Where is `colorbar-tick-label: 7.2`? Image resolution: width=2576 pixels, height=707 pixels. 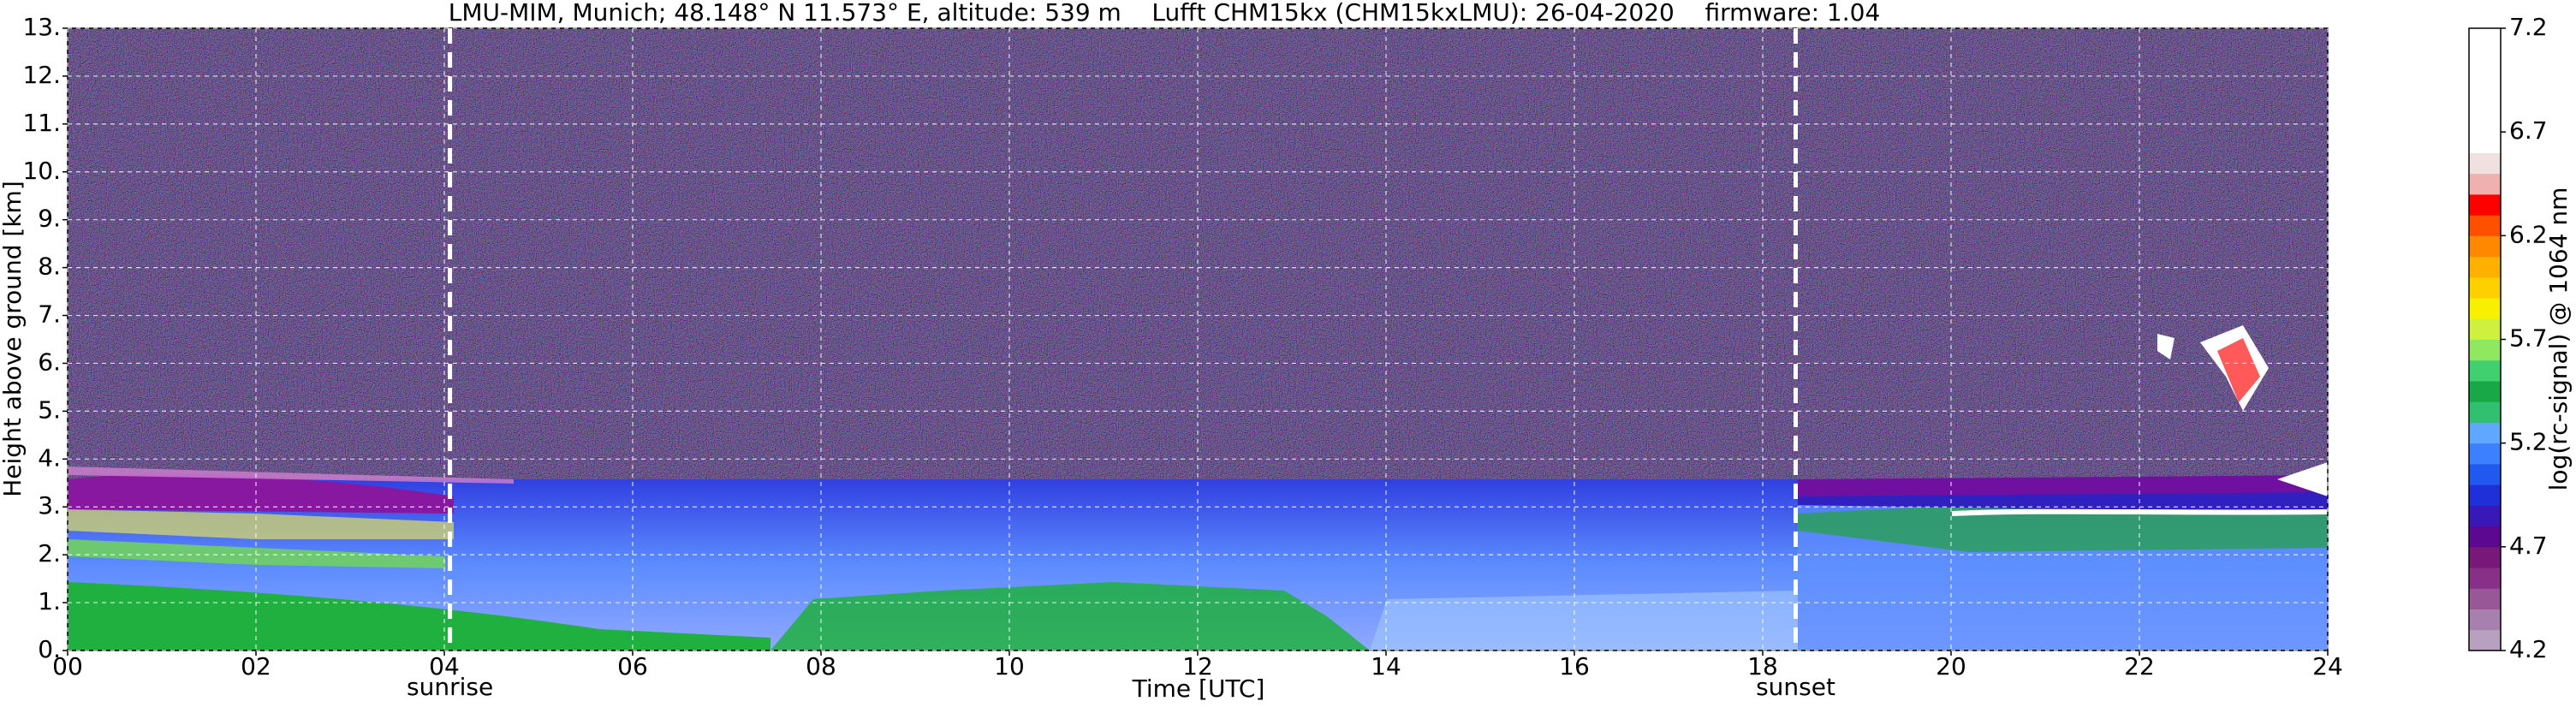
colorbar-tick-label: 7.2 is located at coordinates (2529, 27).